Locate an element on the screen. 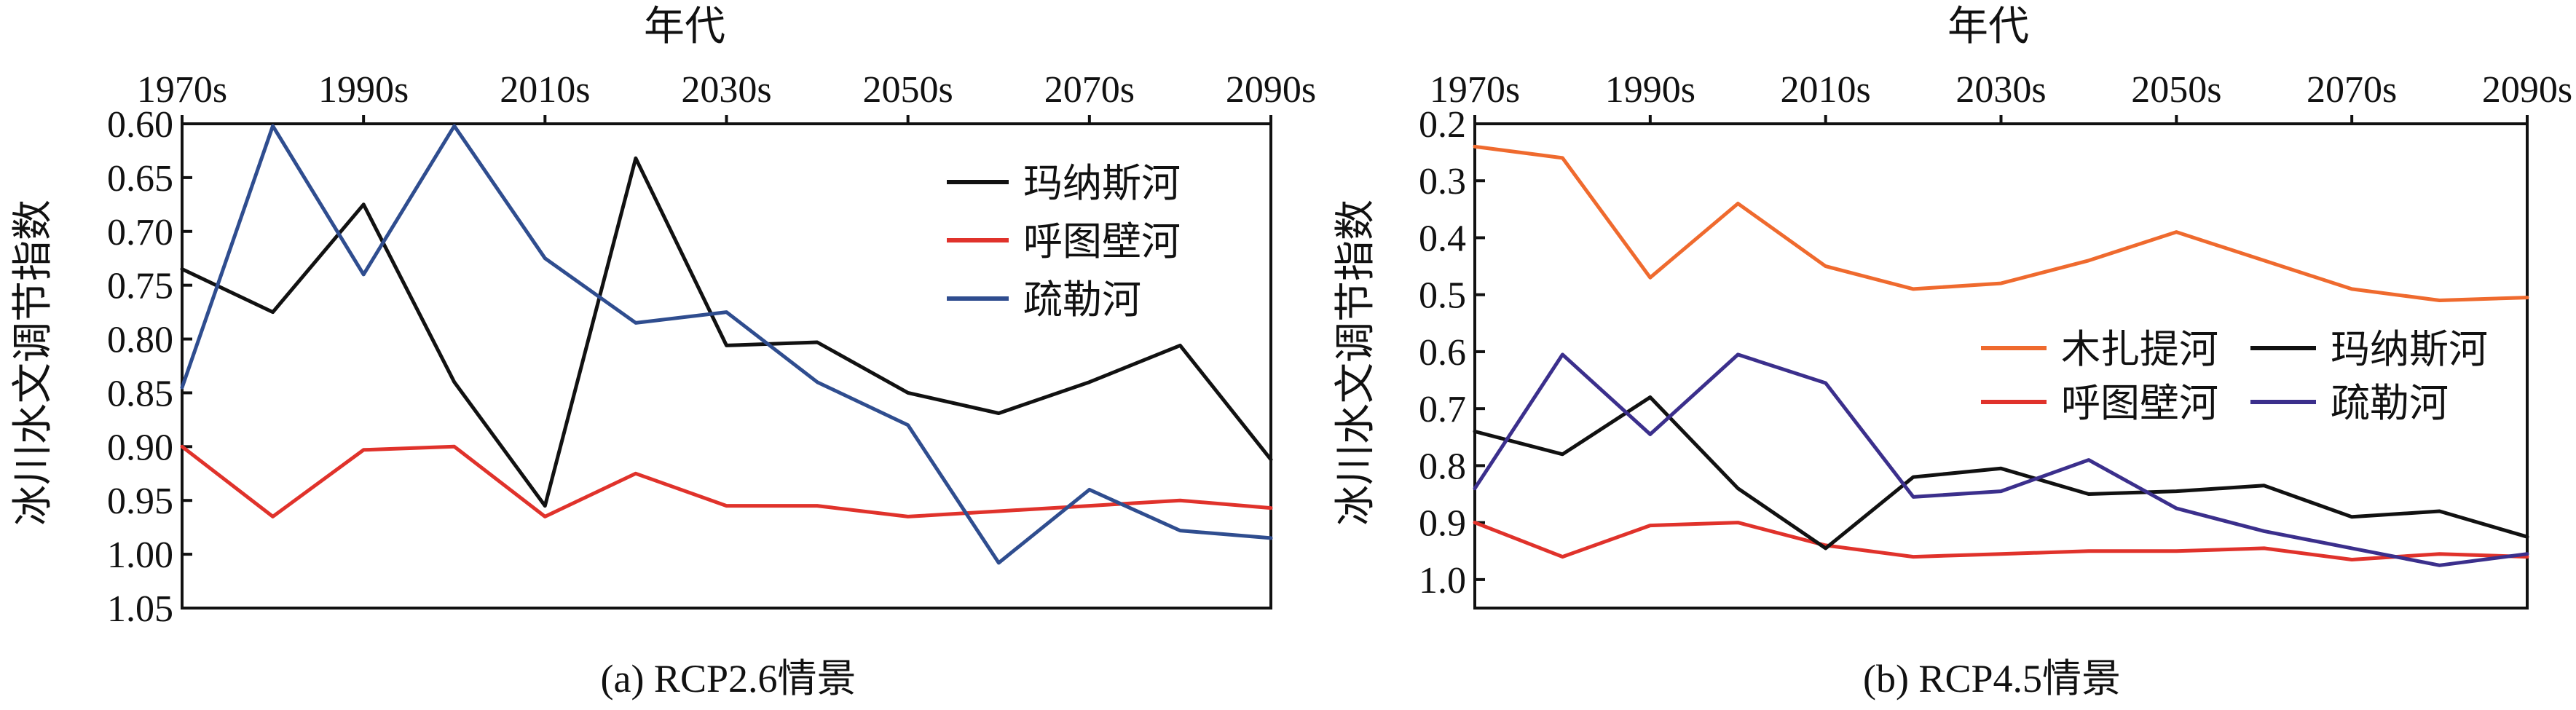  chart-a-y-tick-label: 0.85 is located at coordinates (140, 393).